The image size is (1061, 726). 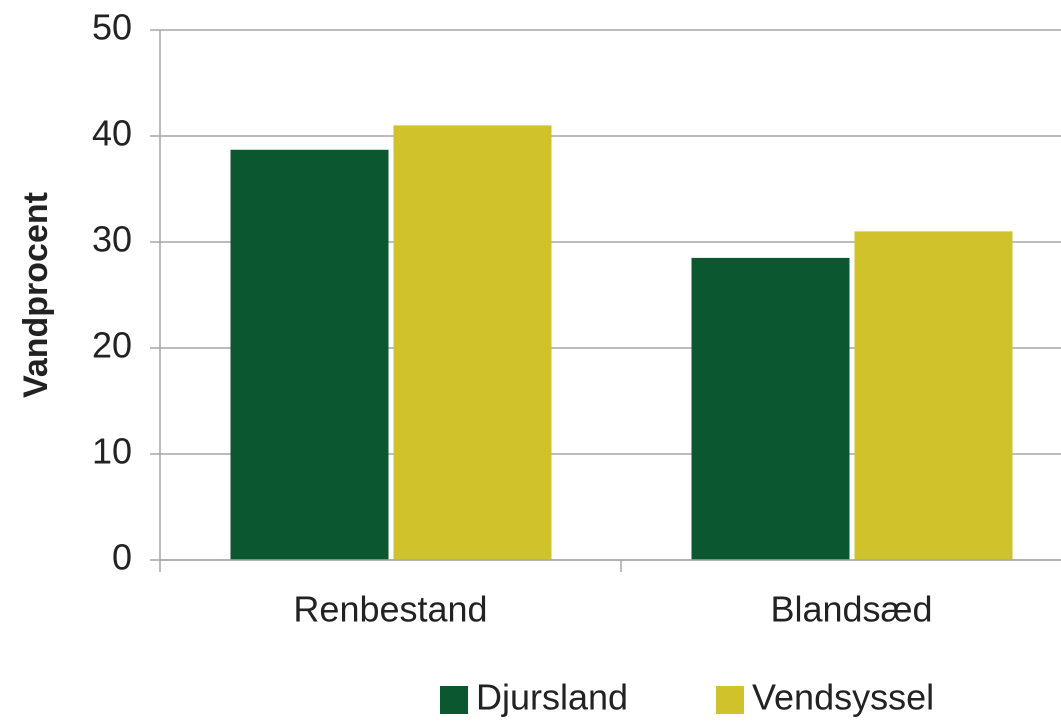 I want to click on x-tick-label: Blandsæd, so click(x=851, y=609).